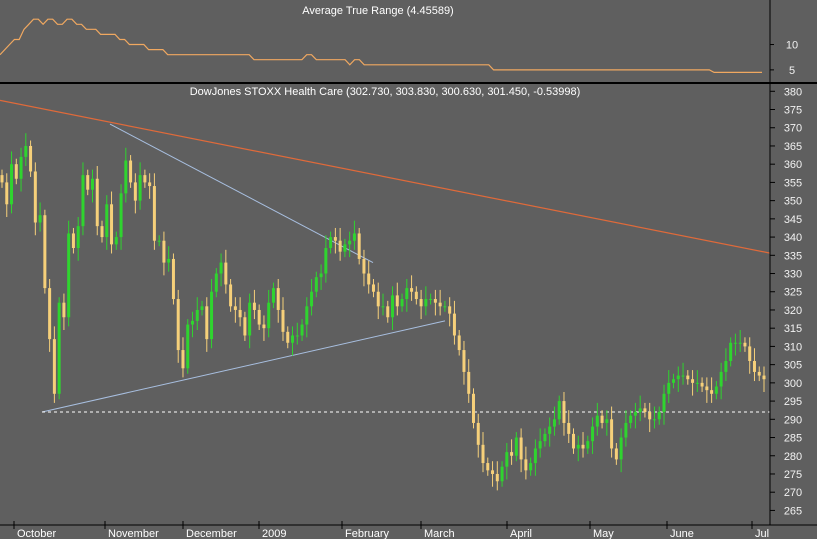 This screenshot has width=817, height=539. I want to click on price-tick-label: 320, so click(793, 311).